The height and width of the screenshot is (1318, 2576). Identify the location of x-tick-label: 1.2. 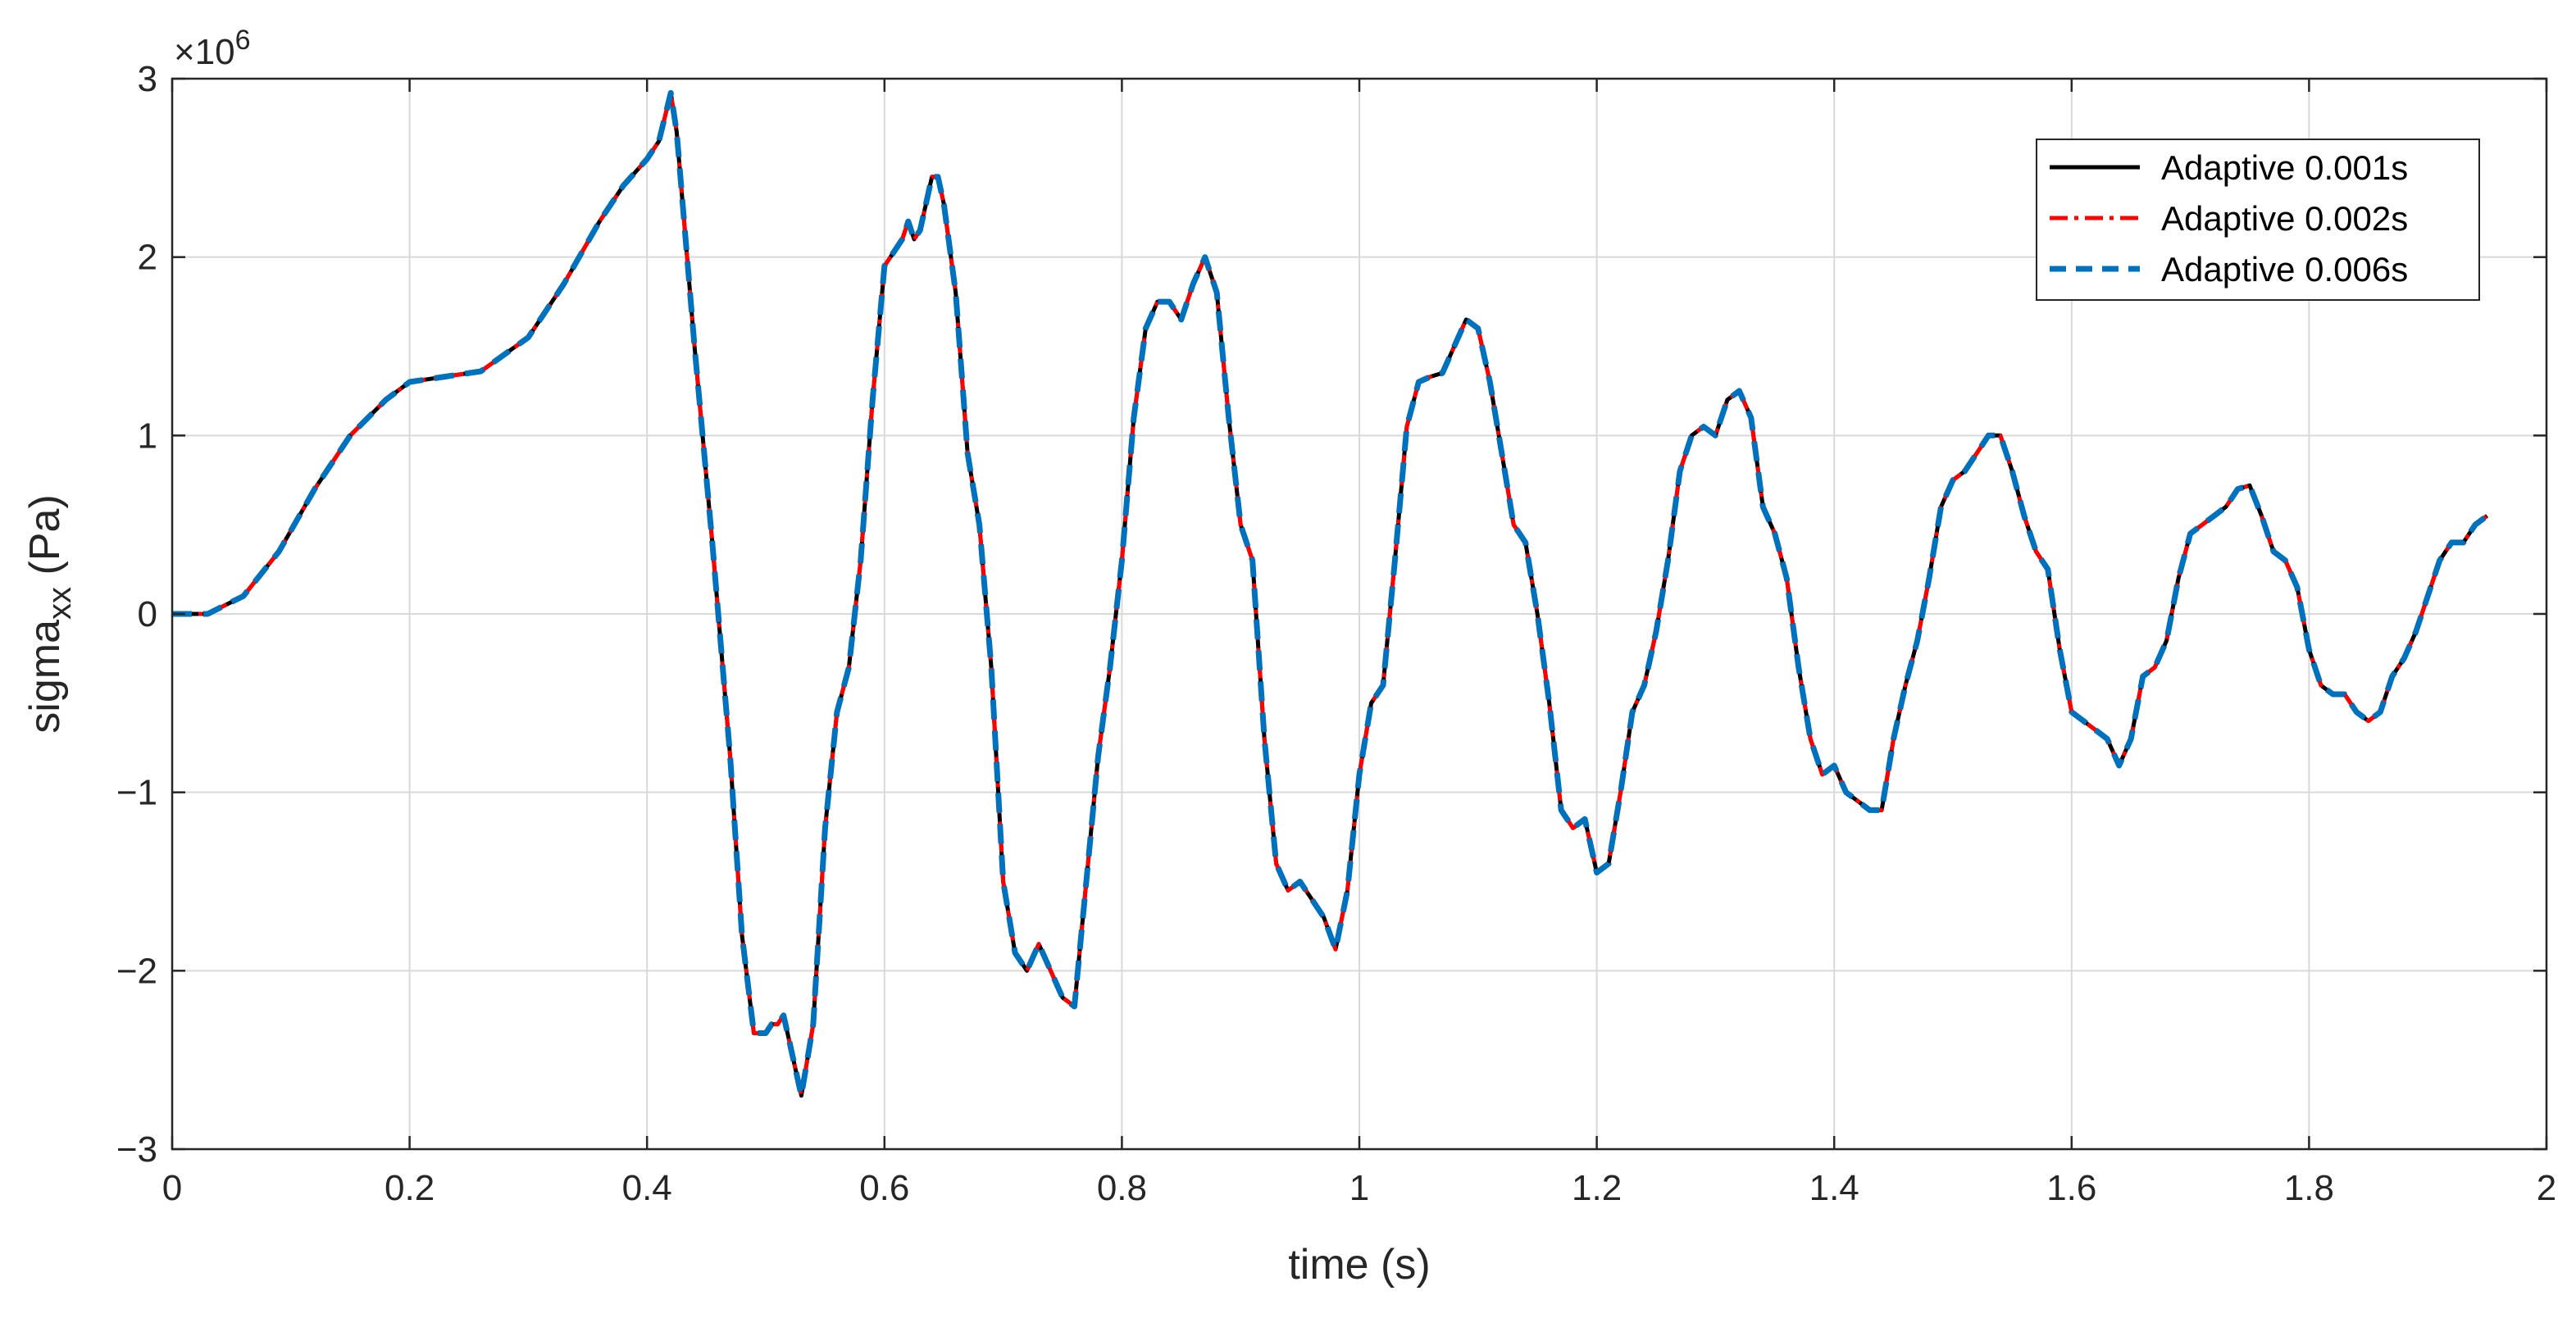
(1597, 1188).